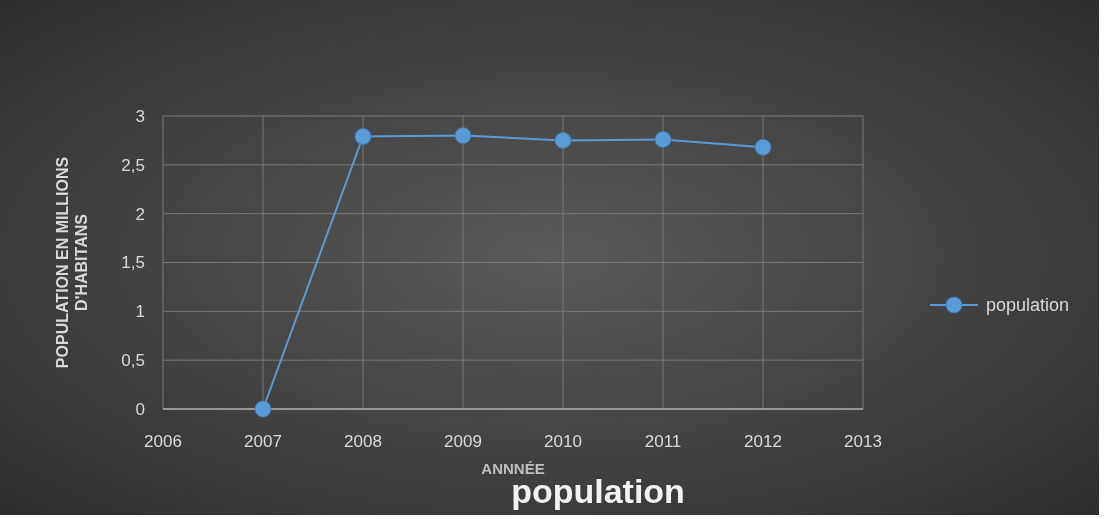  I want to click on x-tick-label: 2006, so click(163, 441).